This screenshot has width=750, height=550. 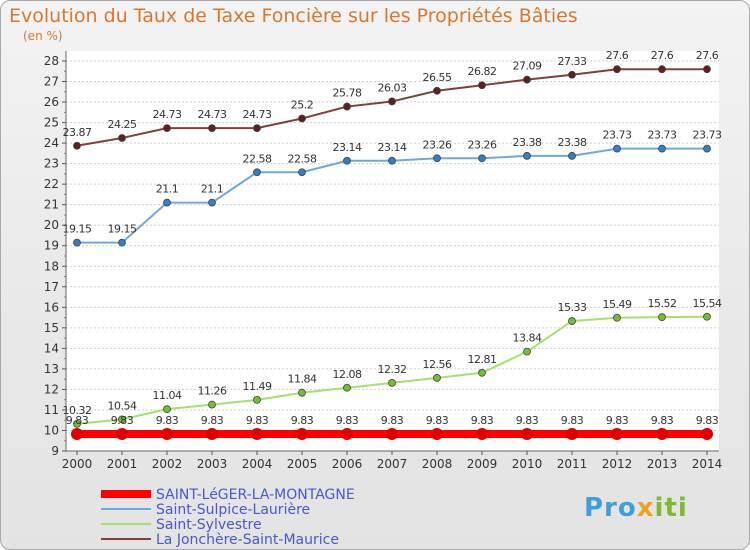 I want to click on data-label: 13.84, so click(x=527, y=338).